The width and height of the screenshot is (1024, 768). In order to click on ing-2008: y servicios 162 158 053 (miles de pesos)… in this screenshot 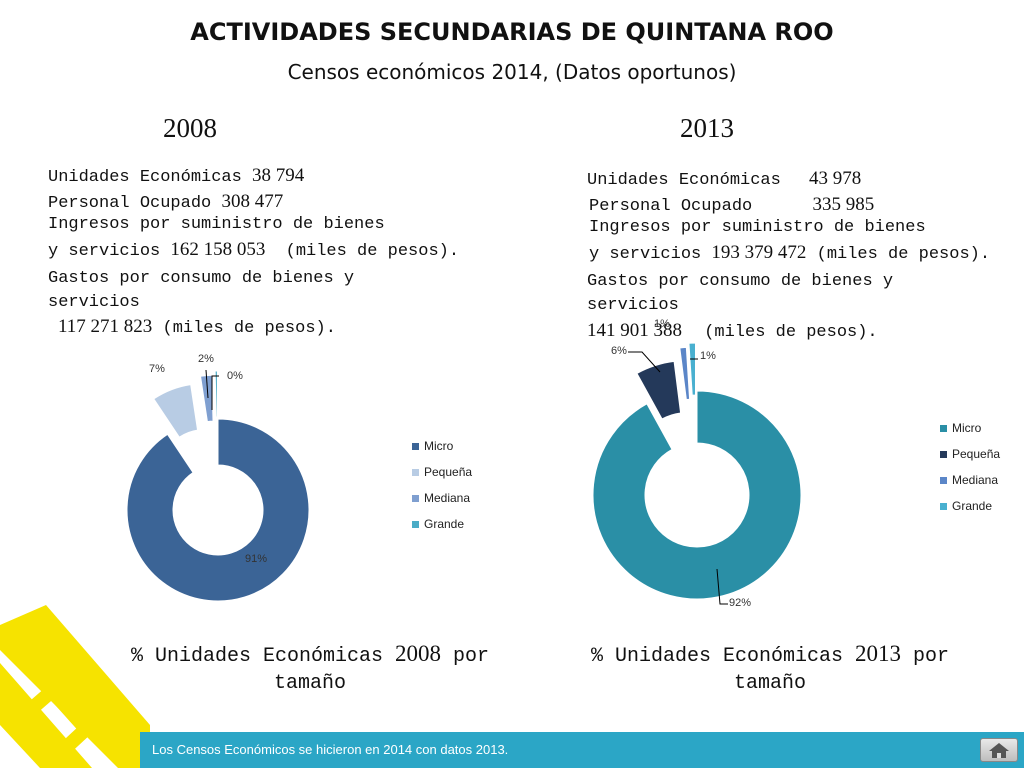, I will do `click(253, 250)`.